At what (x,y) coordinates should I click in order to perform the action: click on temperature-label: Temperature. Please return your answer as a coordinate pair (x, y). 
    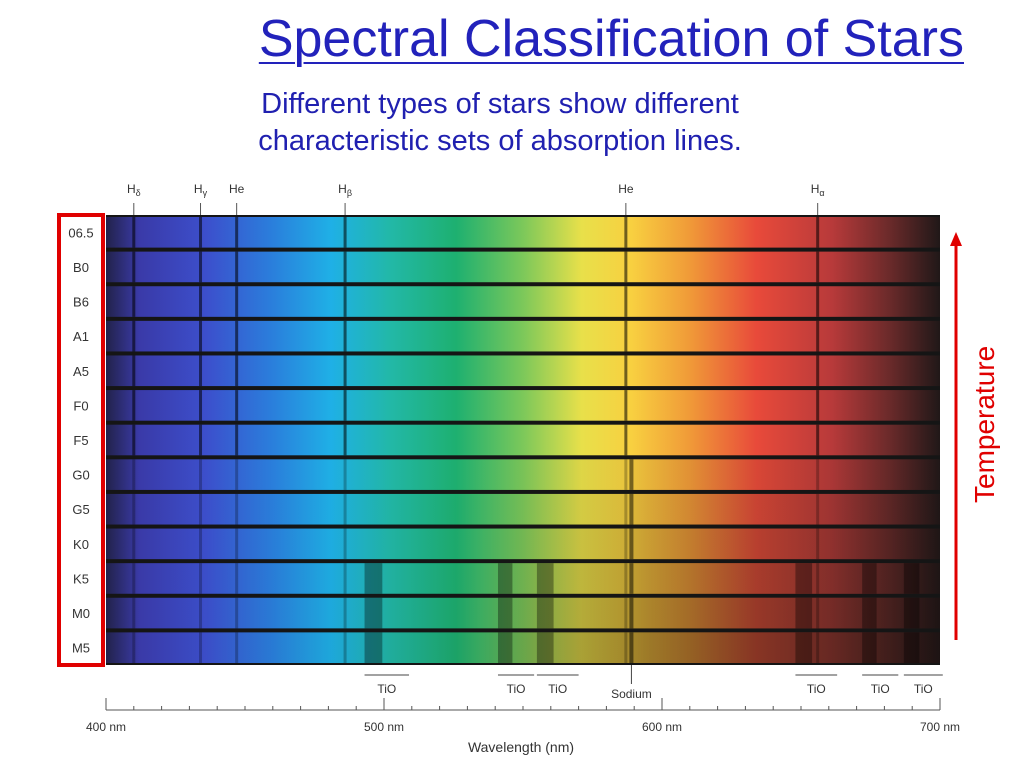
    Looking at the image, I should click on (984, 424).